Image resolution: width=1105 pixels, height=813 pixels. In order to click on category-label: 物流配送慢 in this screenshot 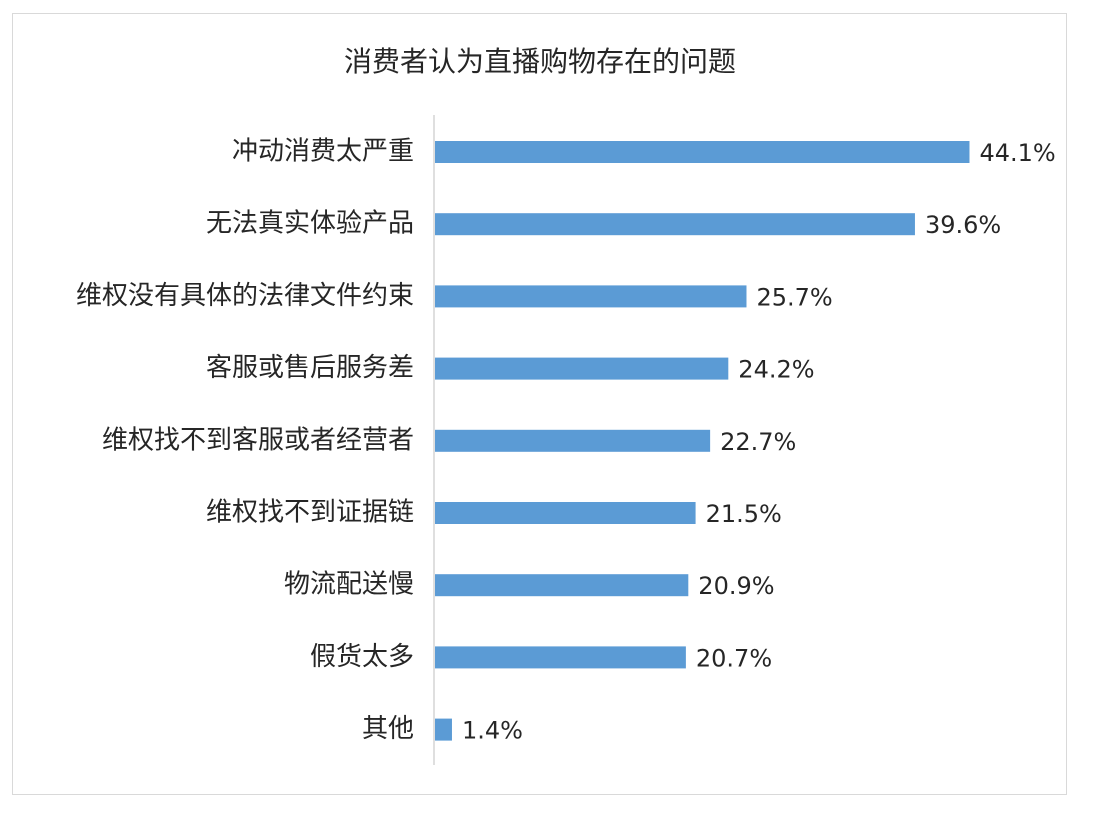, I will do `click(349, 585)`.